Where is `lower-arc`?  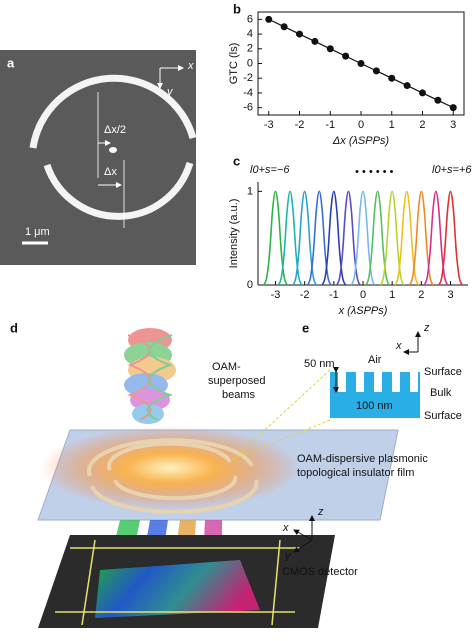
lower-arc is located at coordinates (118, 190).